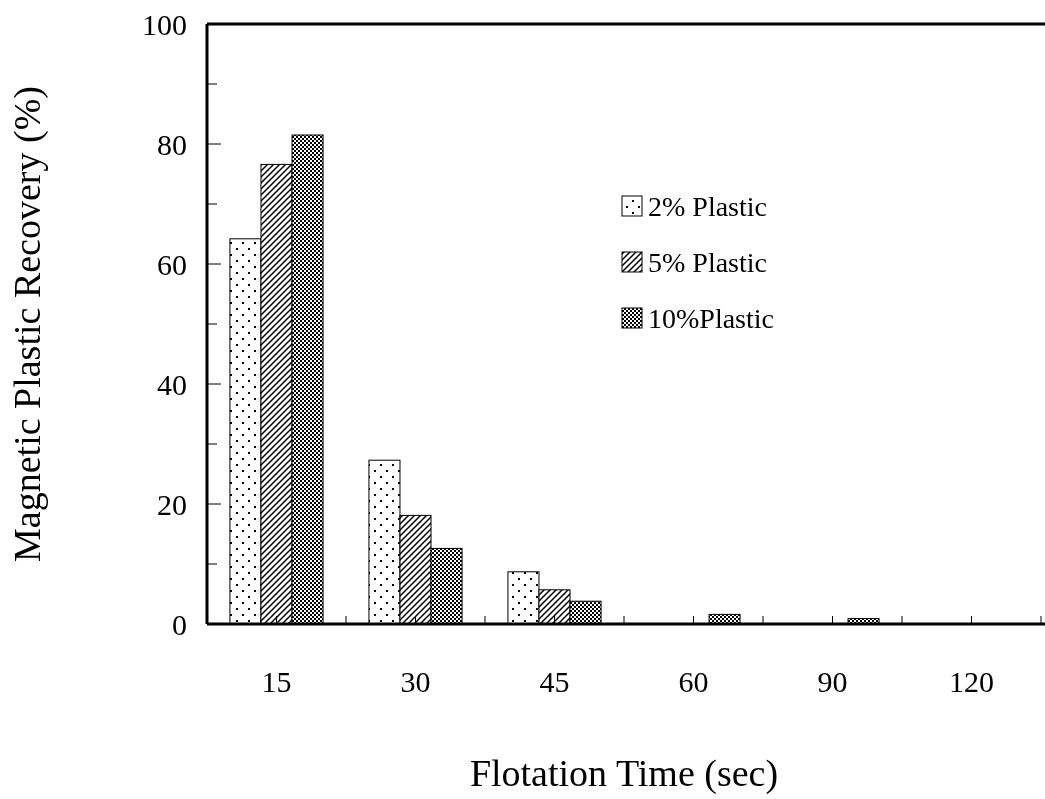 Image resolution: width=1045 pixels, height=799 pixels. I want to click on x-tick-label: 45, so click(554, 681).